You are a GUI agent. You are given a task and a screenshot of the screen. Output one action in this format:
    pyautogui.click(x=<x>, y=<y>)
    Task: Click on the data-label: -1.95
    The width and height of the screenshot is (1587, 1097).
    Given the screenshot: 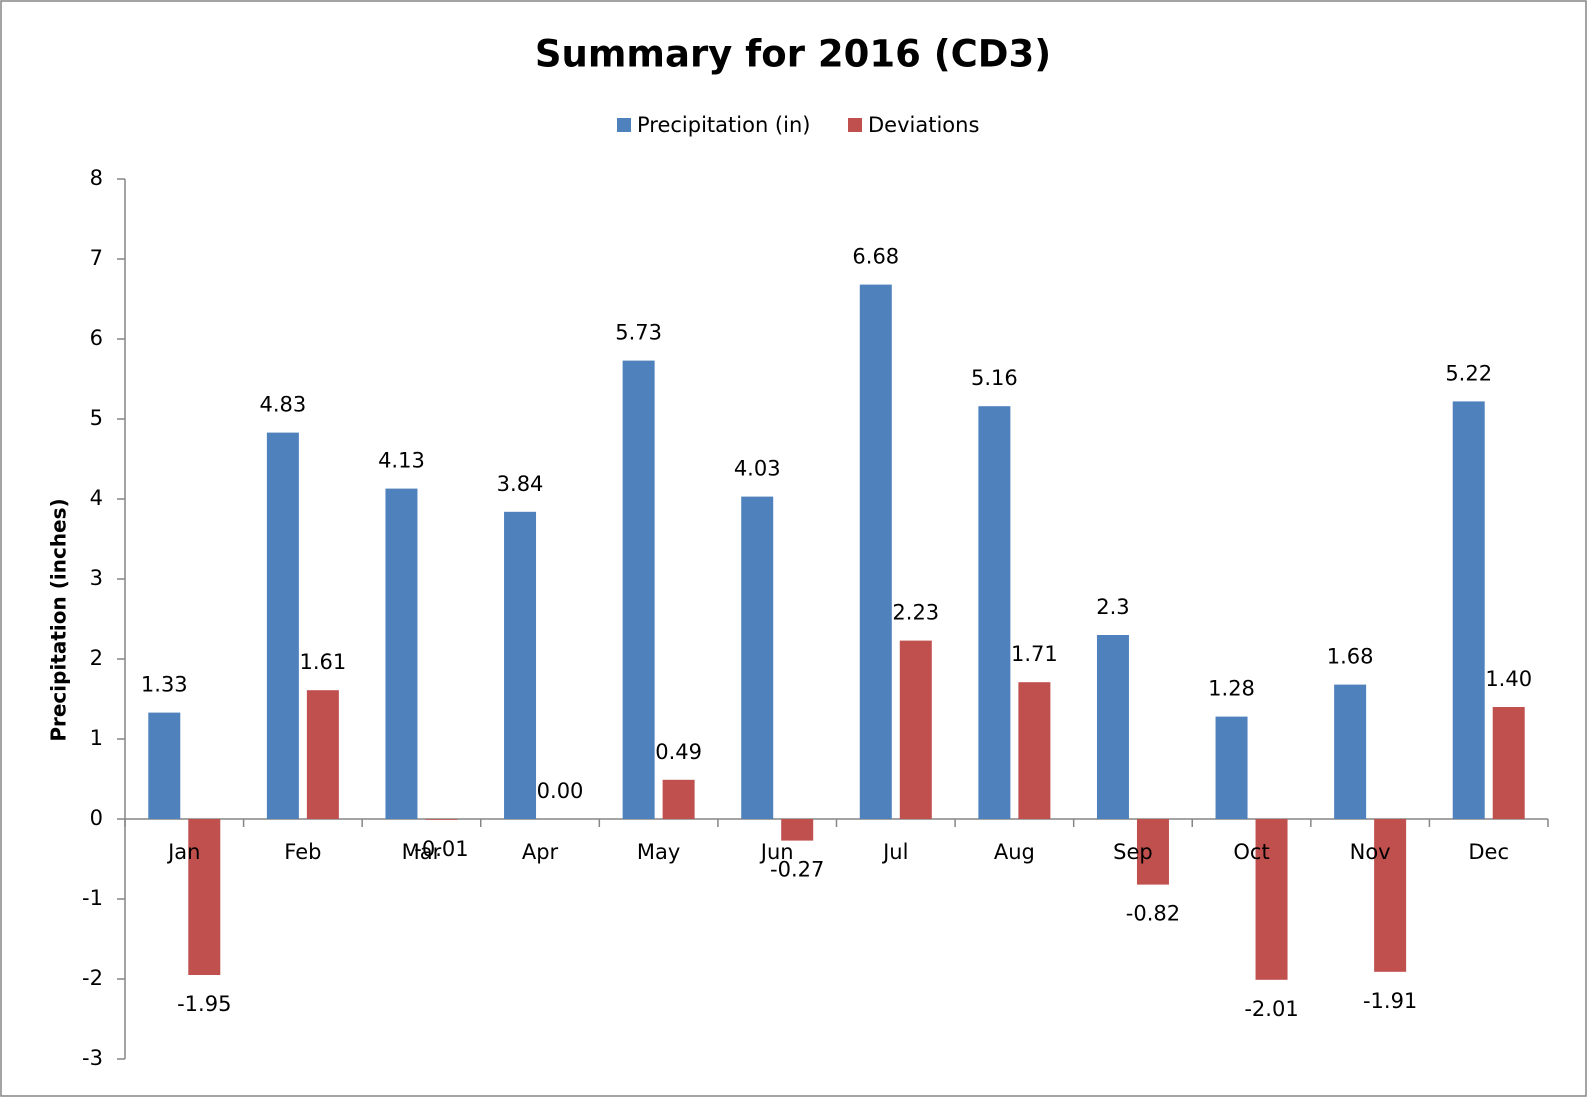 What is the action you would take?
    pyautogui.click(x=204, y=1004)
    